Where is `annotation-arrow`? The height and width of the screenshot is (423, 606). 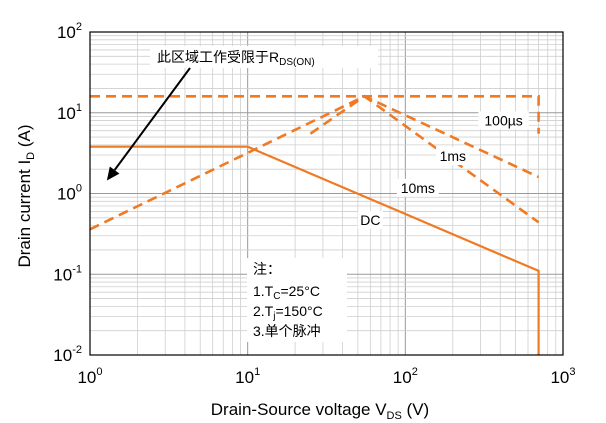 annotation-arrow is located at coordinates (152, 119).